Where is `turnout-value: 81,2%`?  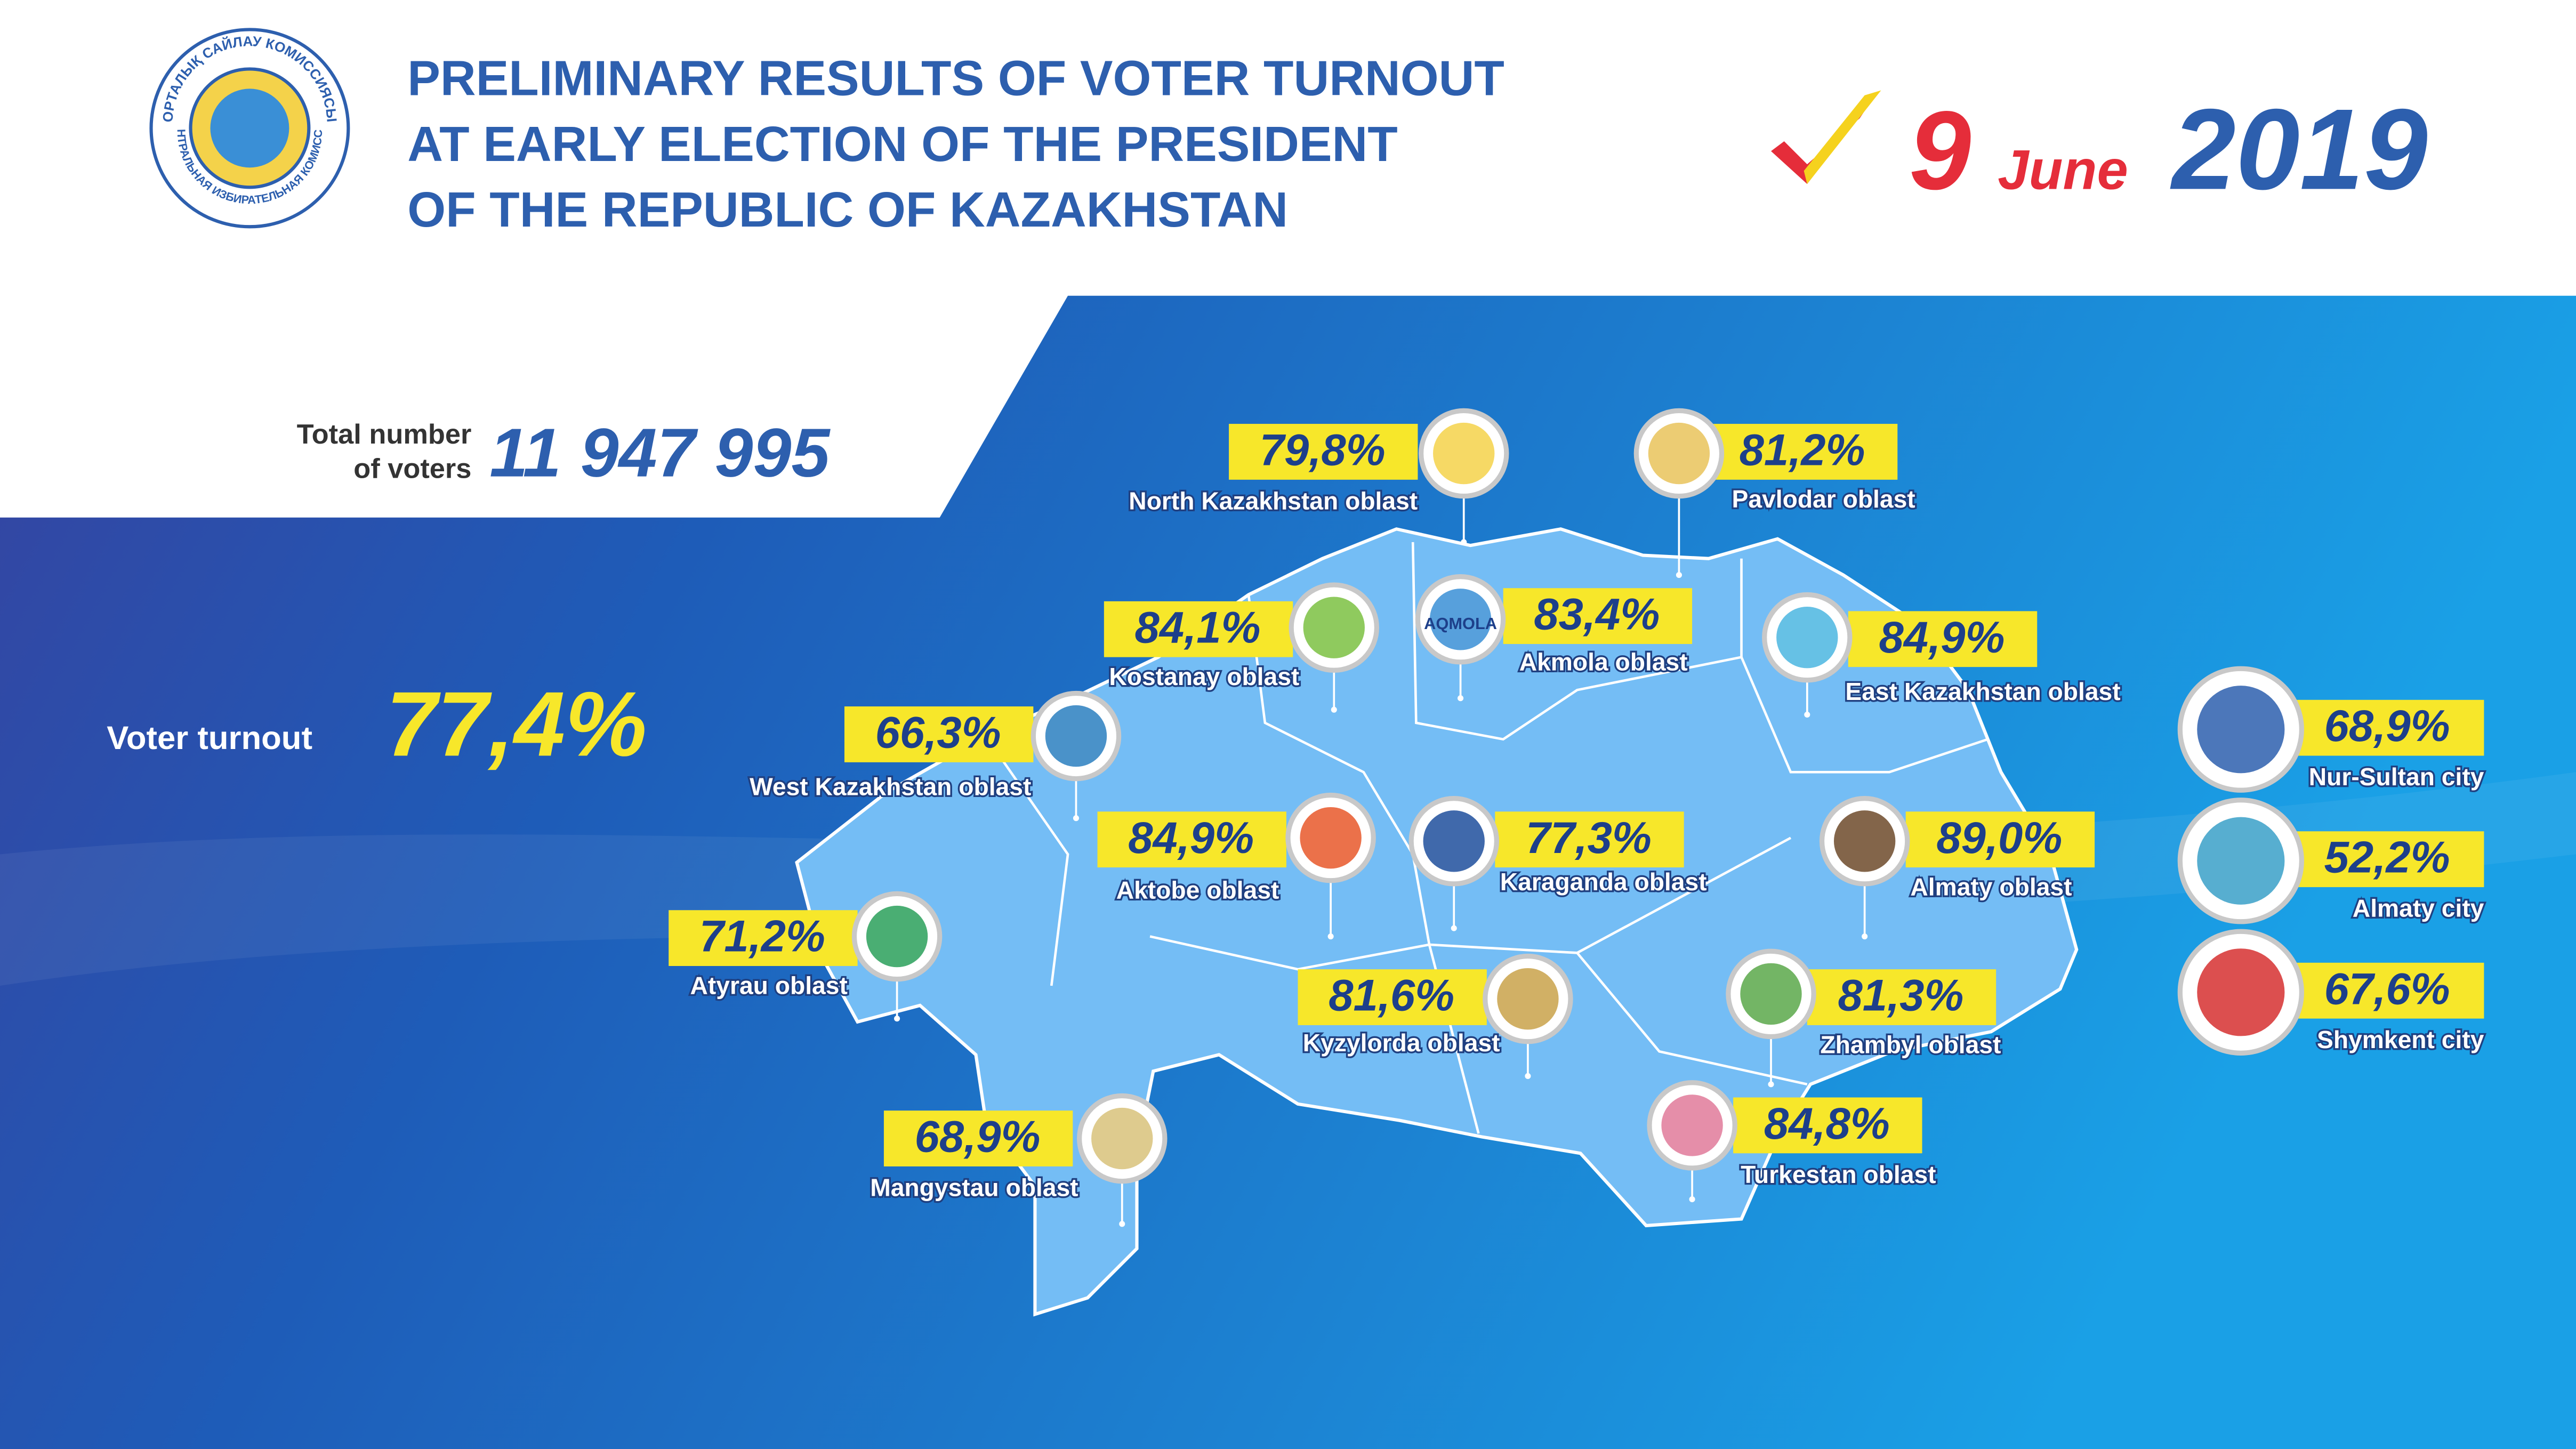 turnout-value: 81,2% is located at coordinates (1802, 450).